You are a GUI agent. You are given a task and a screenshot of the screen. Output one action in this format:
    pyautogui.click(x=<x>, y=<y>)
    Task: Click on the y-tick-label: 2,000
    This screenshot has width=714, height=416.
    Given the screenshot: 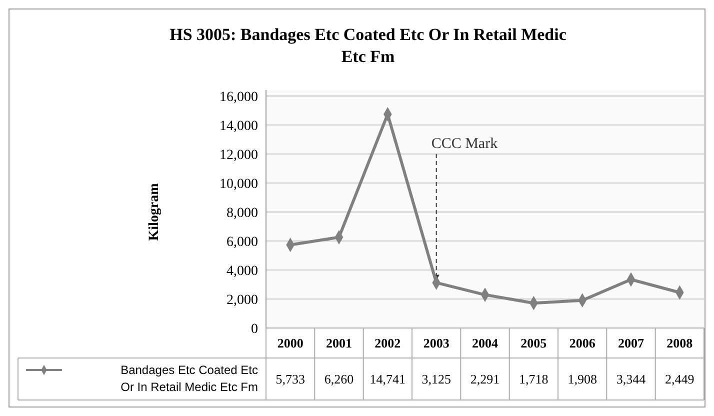 What is the action you would take?
    pyautogui.click(x=242, y=300)
    